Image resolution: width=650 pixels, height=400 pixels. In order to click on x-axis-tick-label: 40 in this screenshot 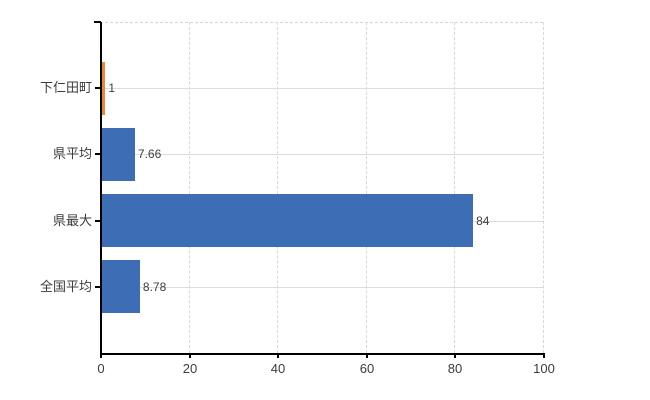, I will do `click(278, 368)`.